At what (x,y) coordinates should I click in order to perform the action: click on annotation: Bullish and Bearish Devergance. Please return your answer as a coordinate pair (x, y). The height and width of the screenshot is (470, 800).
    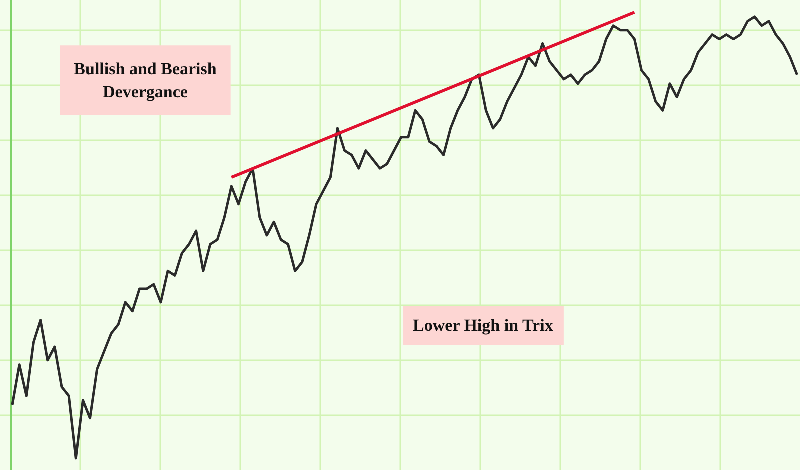
    Looking at the image, I should click on (146, 81).